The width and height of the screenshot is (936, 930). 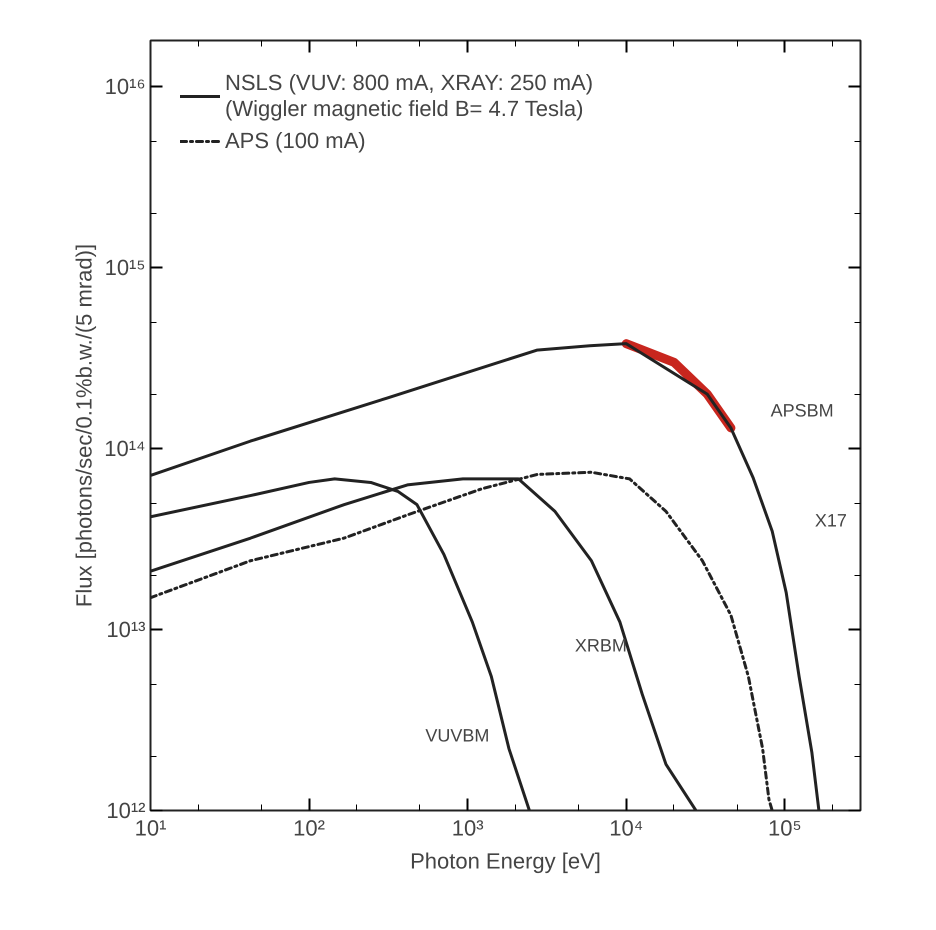 I want to click on annotation: XRBM, so click(x=600, y=646).